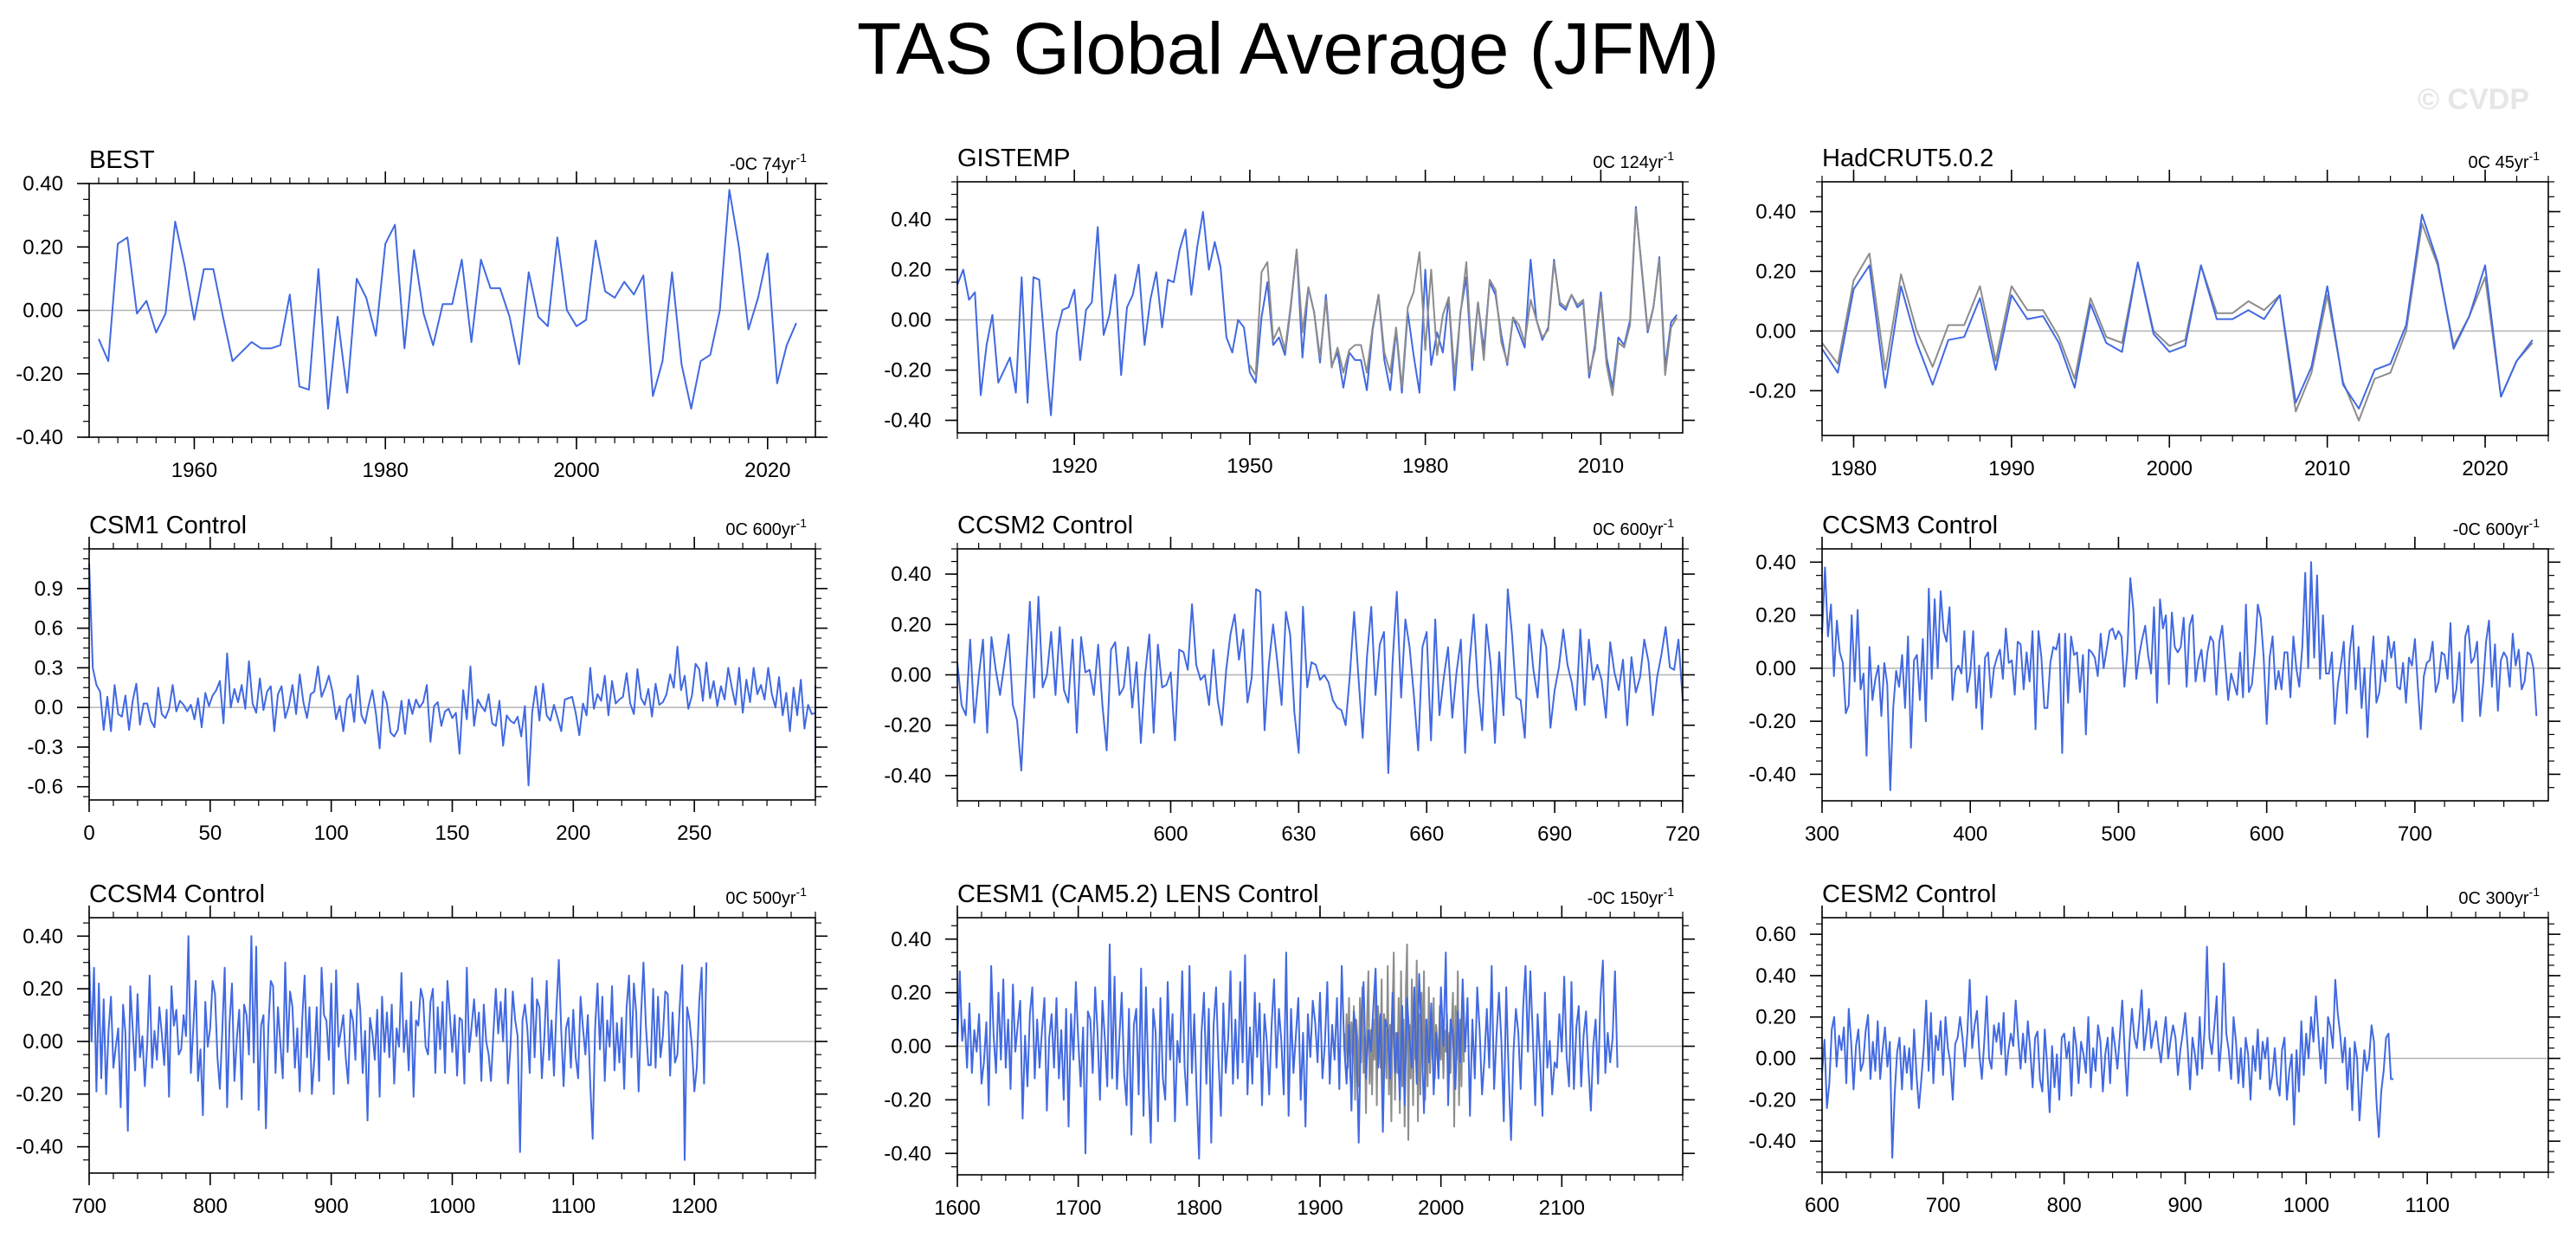 The image size is (2576, 1251). What do you see at coordinates (2118, 834) in the screenshot?
I see `x-tick-label: 500` at bounding box center [2118, 834].